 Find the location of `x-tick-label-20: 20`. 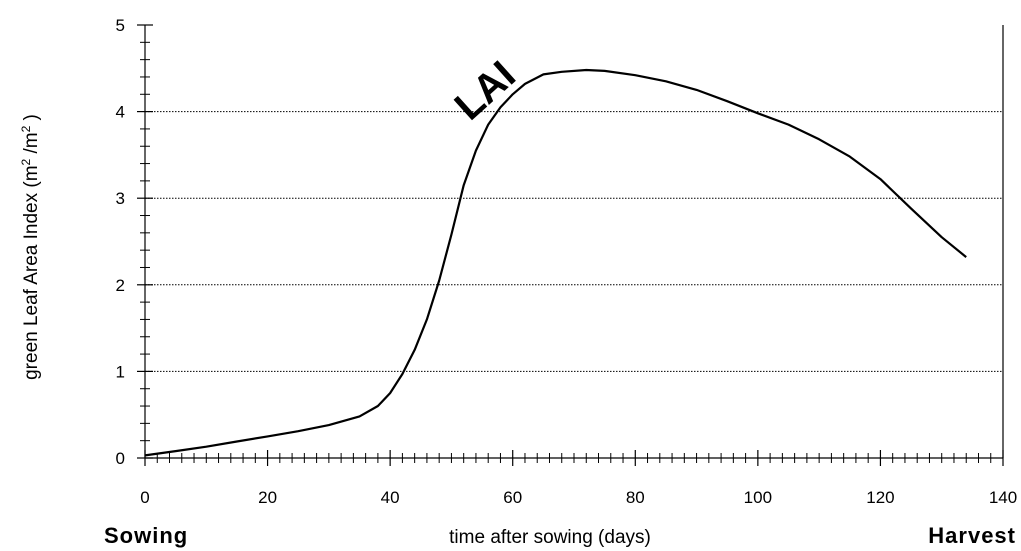

x-tick-label-20: 20 is located at coordinates (267, 497).